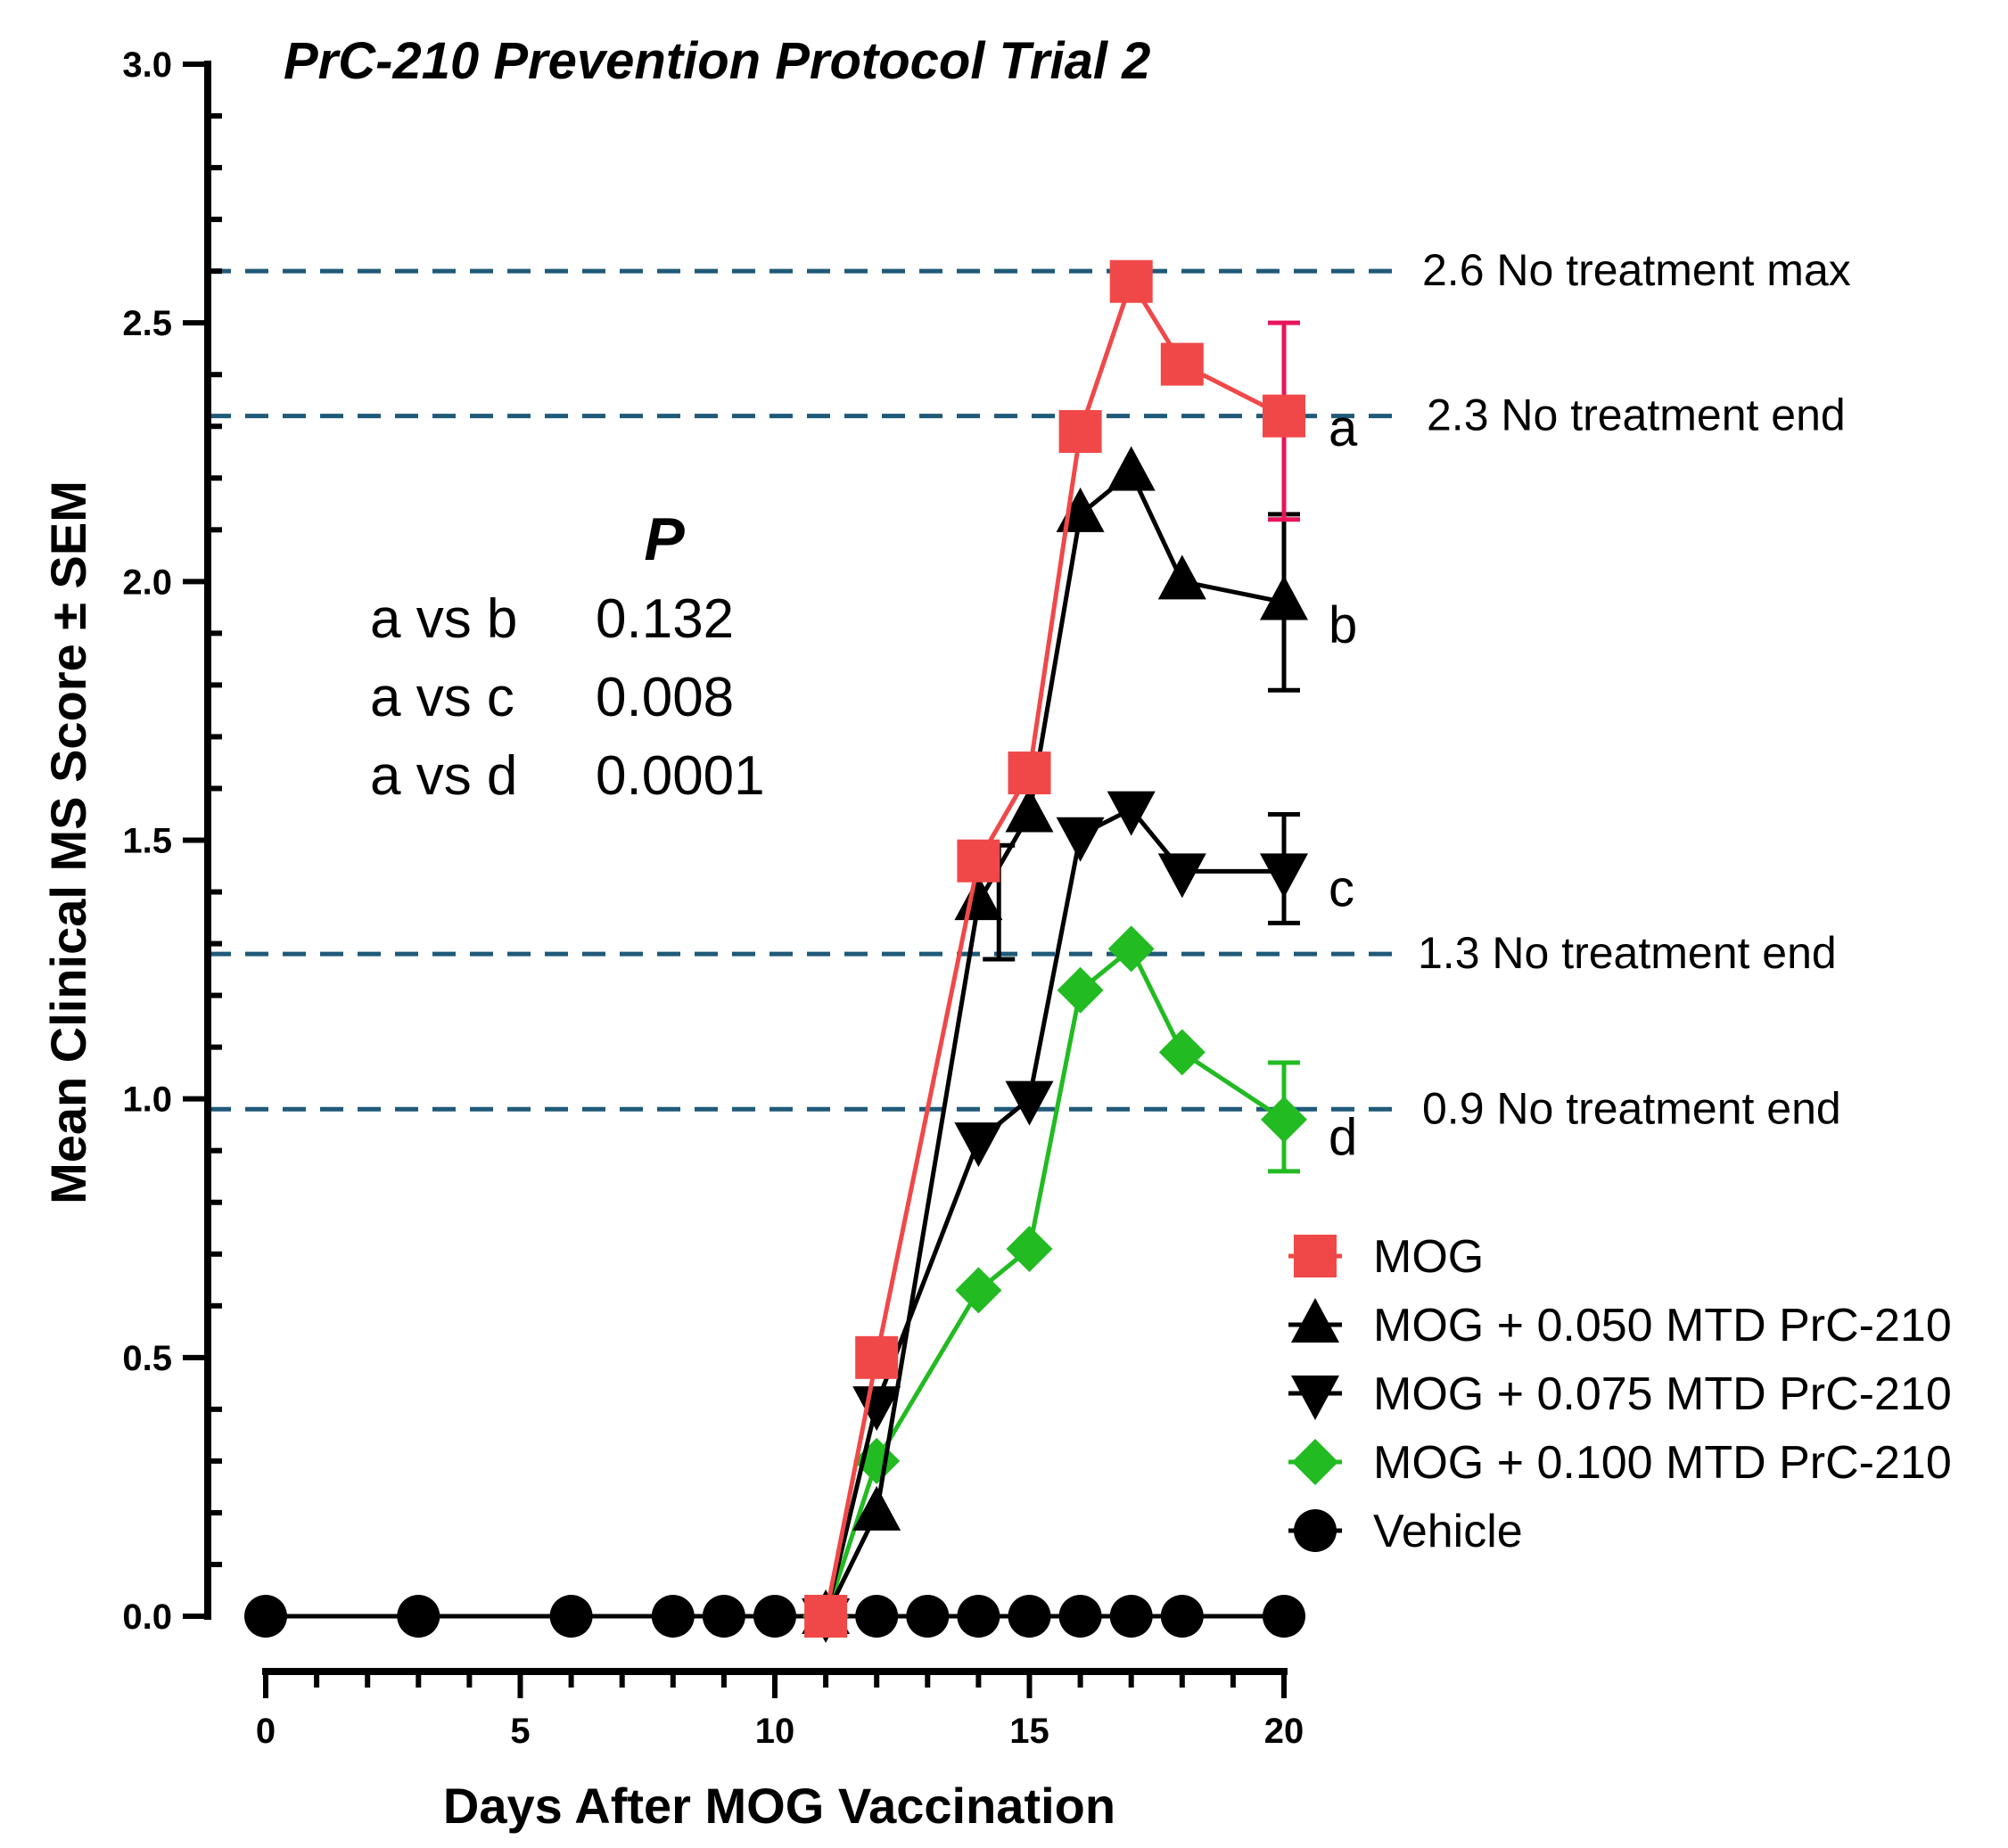 The image size is (2008, 1848). I want to click on series-vehicle, so click(774, 1616).